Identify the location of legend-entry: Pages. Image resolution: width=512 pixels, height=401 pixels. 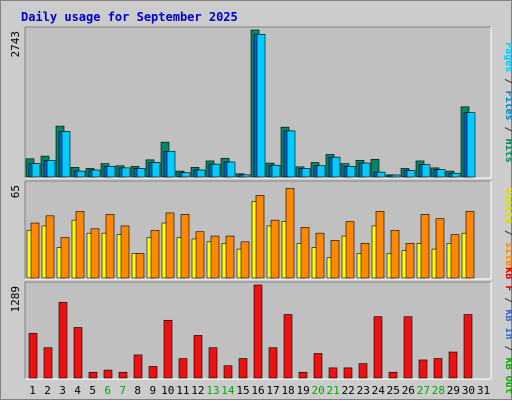
(507, 57).